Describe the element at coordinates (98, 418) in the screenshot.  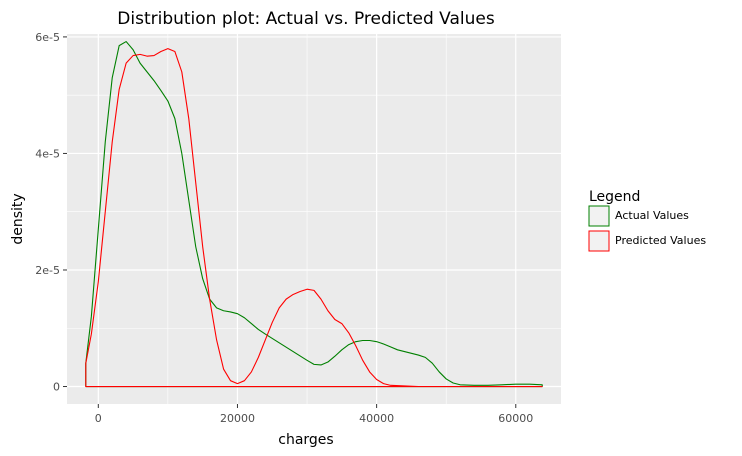
I see `x-tick-label: 0` at that location.